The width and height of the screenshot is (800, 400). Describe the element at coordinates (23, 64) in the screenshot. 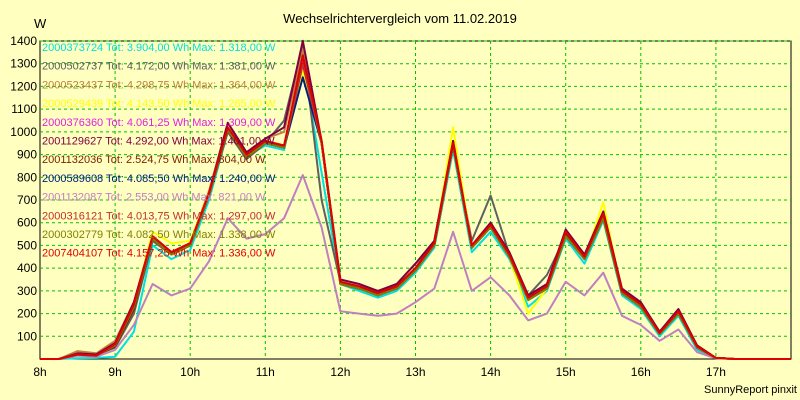

I see `y-tick-label: 1300` at that location.